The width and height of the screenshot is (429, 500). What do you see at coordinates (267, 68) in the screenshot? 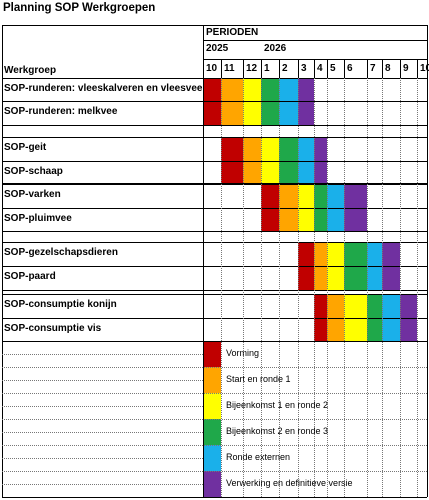
I see `month-label: 1` at bounding box center [267, 68].